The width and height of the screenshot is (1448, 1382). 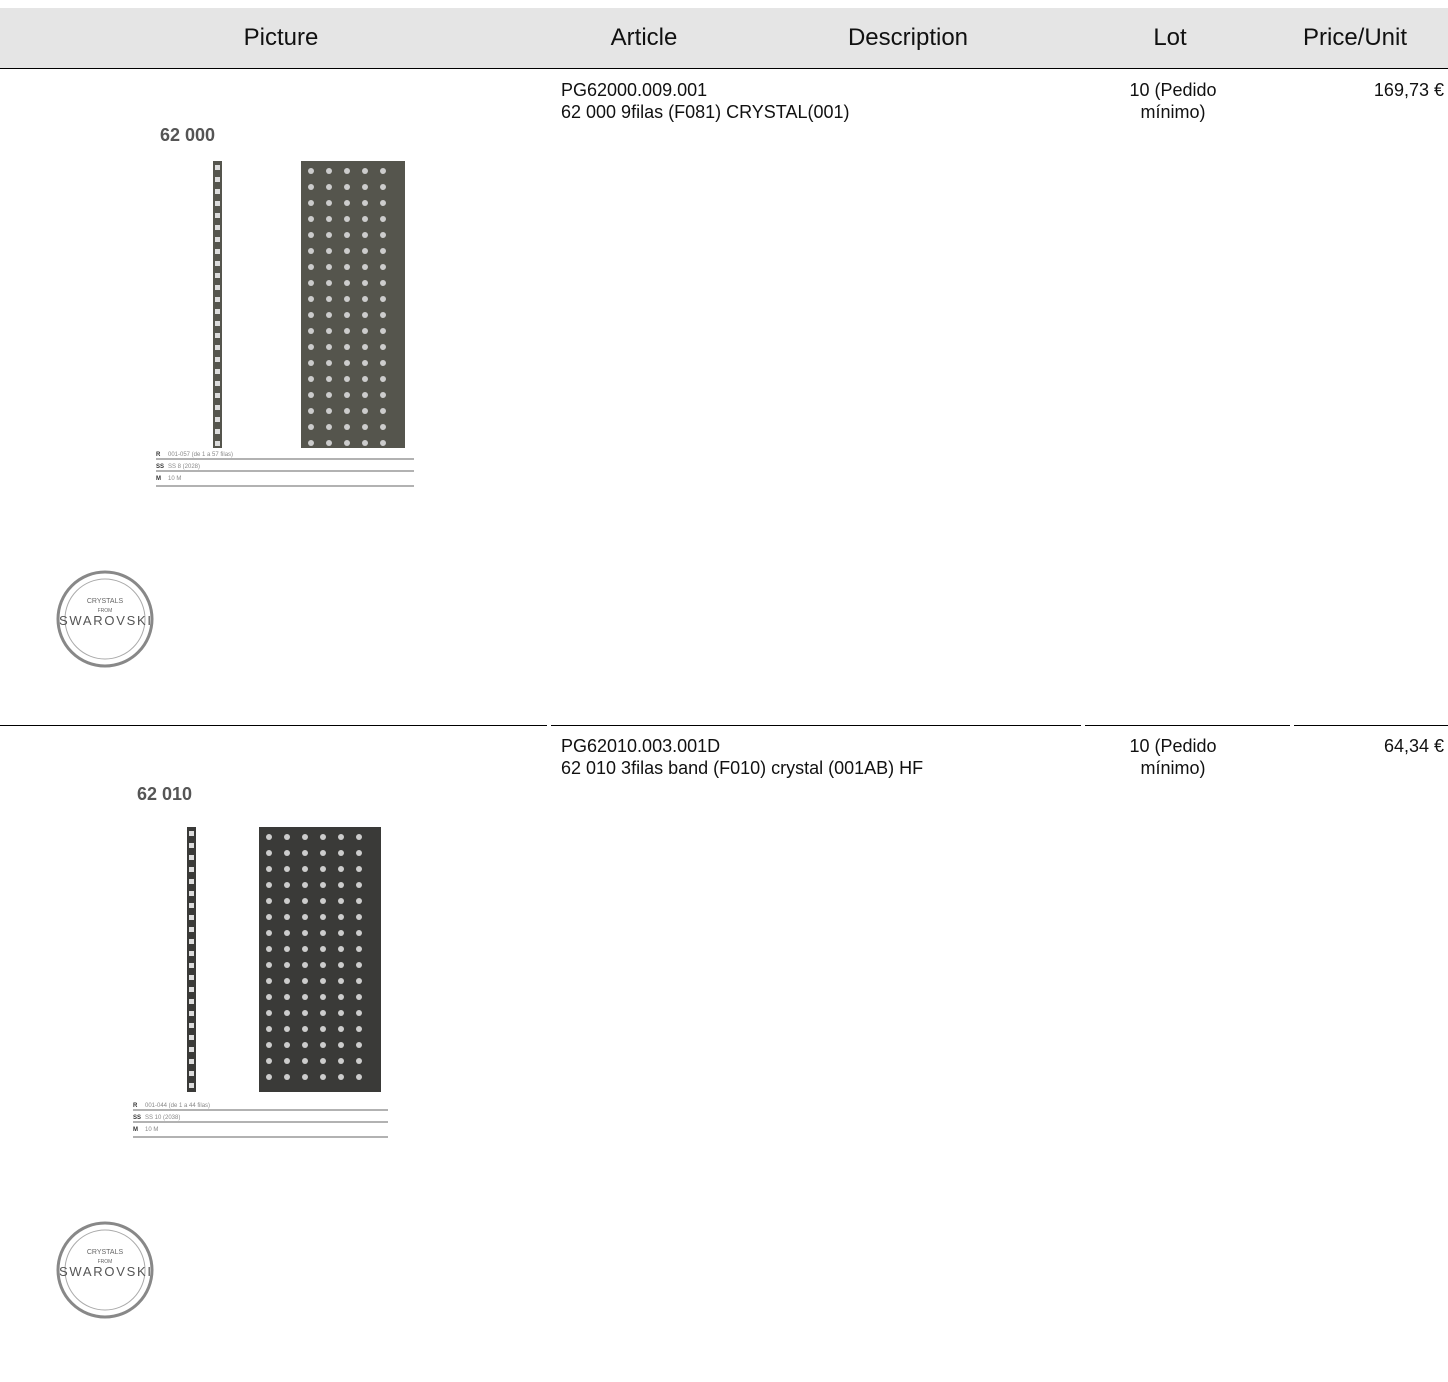 What do you see at coordinates (1413, 746) in the screenshot?
I see `price: 64,34 €` at bounding box center [1413, 746].